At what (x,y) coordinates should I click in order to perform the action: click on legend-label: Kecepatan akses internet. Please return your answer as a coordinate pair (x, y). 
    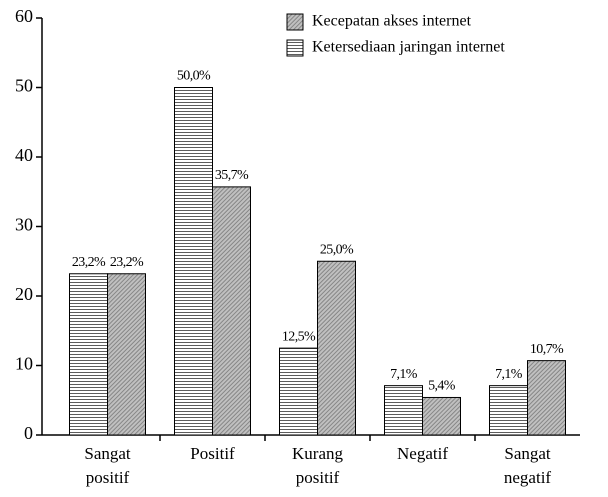
    Looking at the image, I should click on (392, 21).